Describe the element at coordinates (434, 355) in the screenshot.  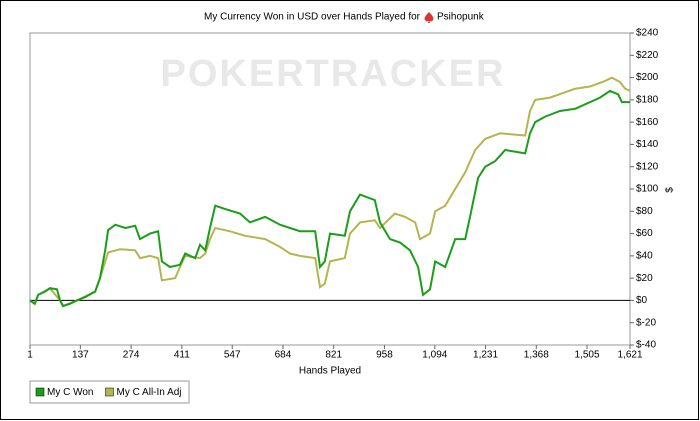
I see `x-tick-label: 1,094` at that location.